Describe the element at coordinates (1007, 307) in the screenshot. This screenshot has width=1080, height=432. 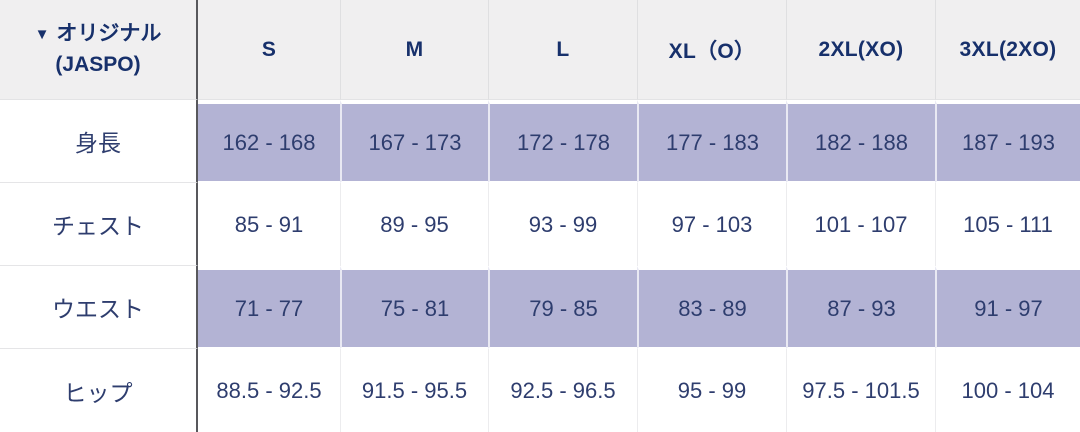
I see `size-cell-waist-3xl: 91 - 97` at that location.